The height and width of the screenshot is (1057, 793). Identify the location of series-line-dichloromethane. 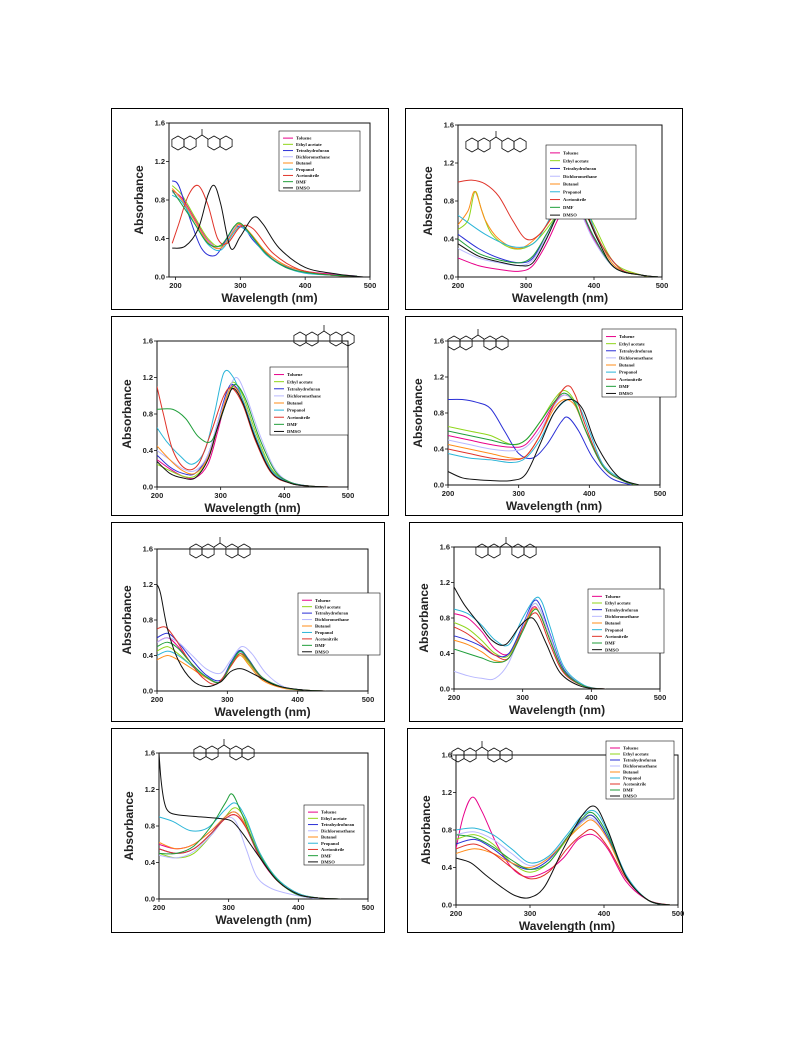
(250, 857).